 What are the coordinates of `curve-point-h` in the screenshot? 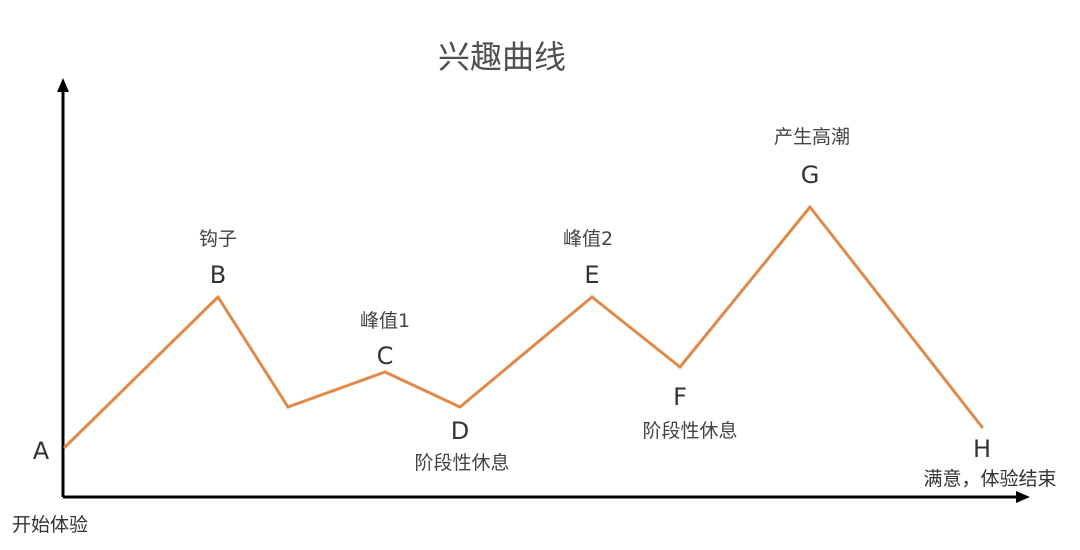 It's located at (982, 427).